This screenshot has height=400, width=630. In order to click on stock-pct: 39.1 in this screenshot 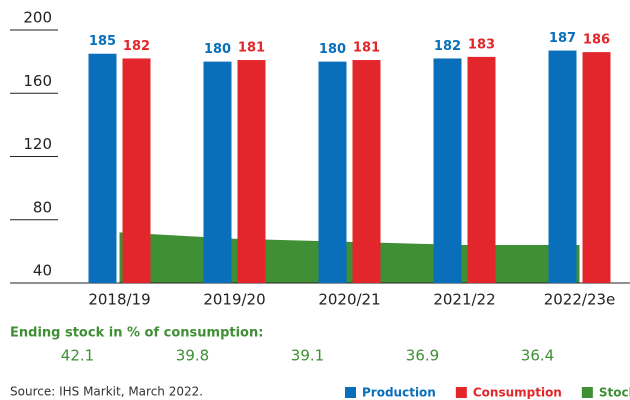, I will do `click(307, 356)`.